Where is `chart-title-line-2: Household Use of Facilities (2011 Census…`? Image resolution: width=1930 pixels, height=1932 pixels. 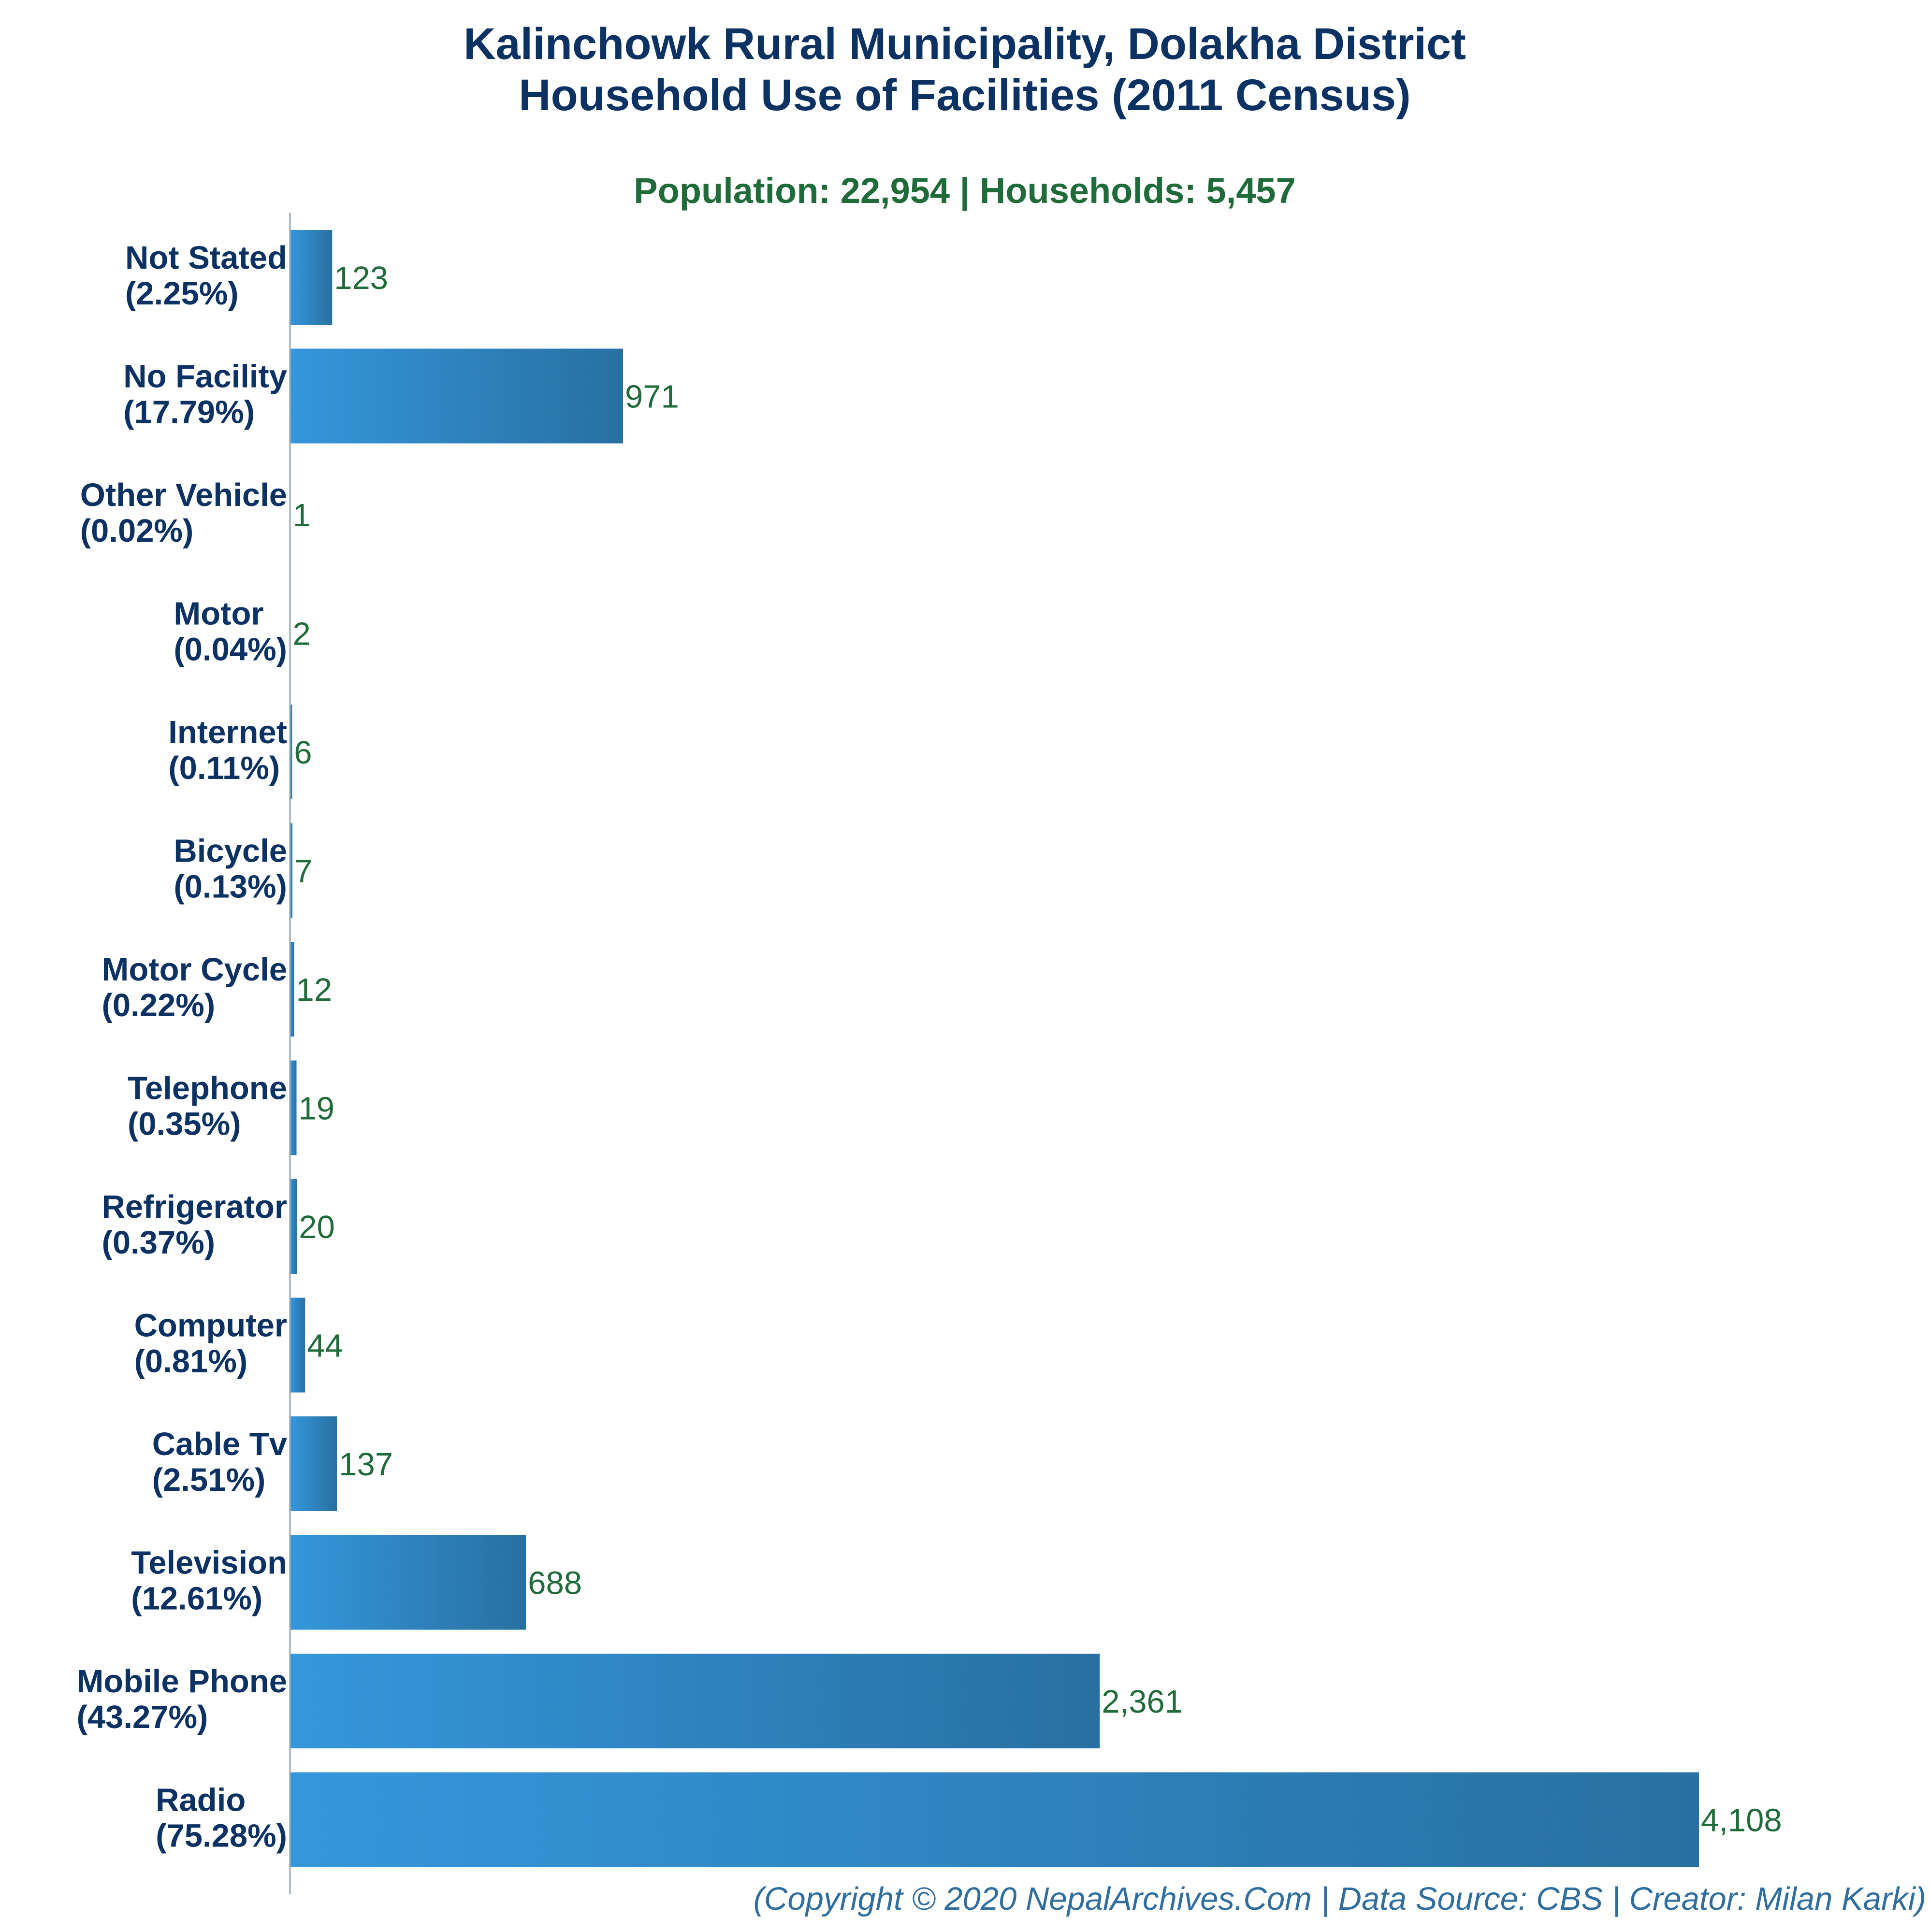 chart-title-line-2: Household Use of Facilities (2011 Census… is located at coordinates (965, 95).